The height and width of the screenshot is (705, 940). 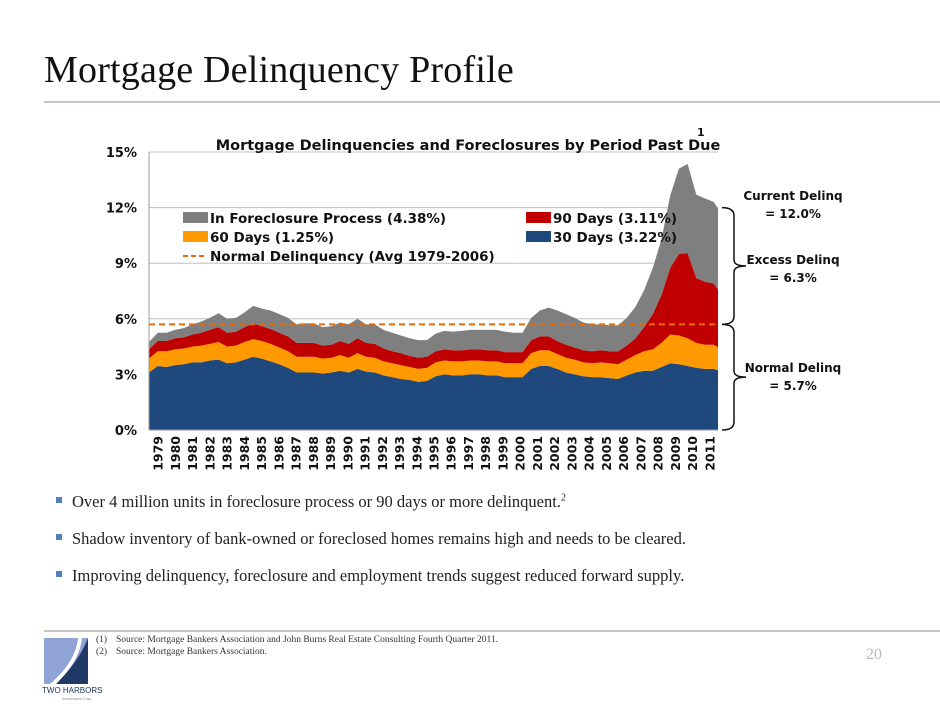 I want to click on x-tick-label: 1989, so click(x=330, y=453).